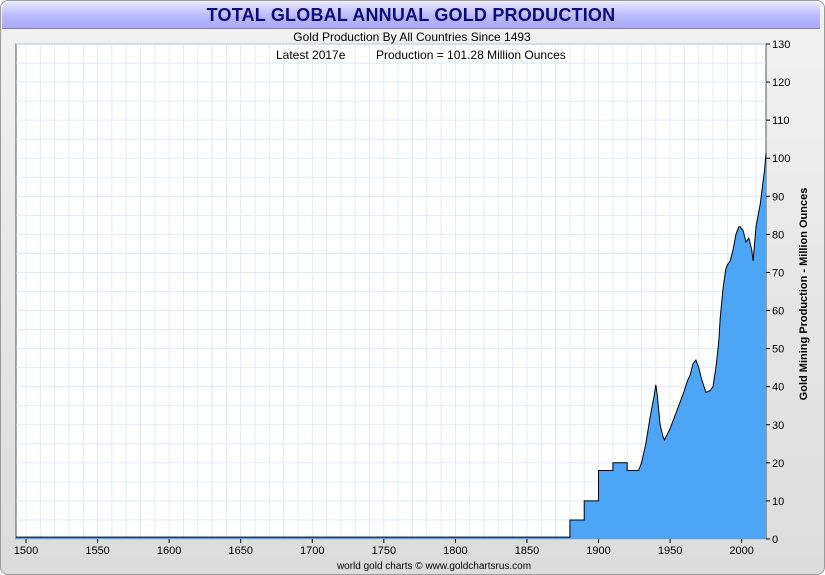 This screenshot has width=825, height=575. What do you see at coordinates (778, 464) in the screenshot?
I see `y-tick-label: 20` at bounding box center [778, 464].